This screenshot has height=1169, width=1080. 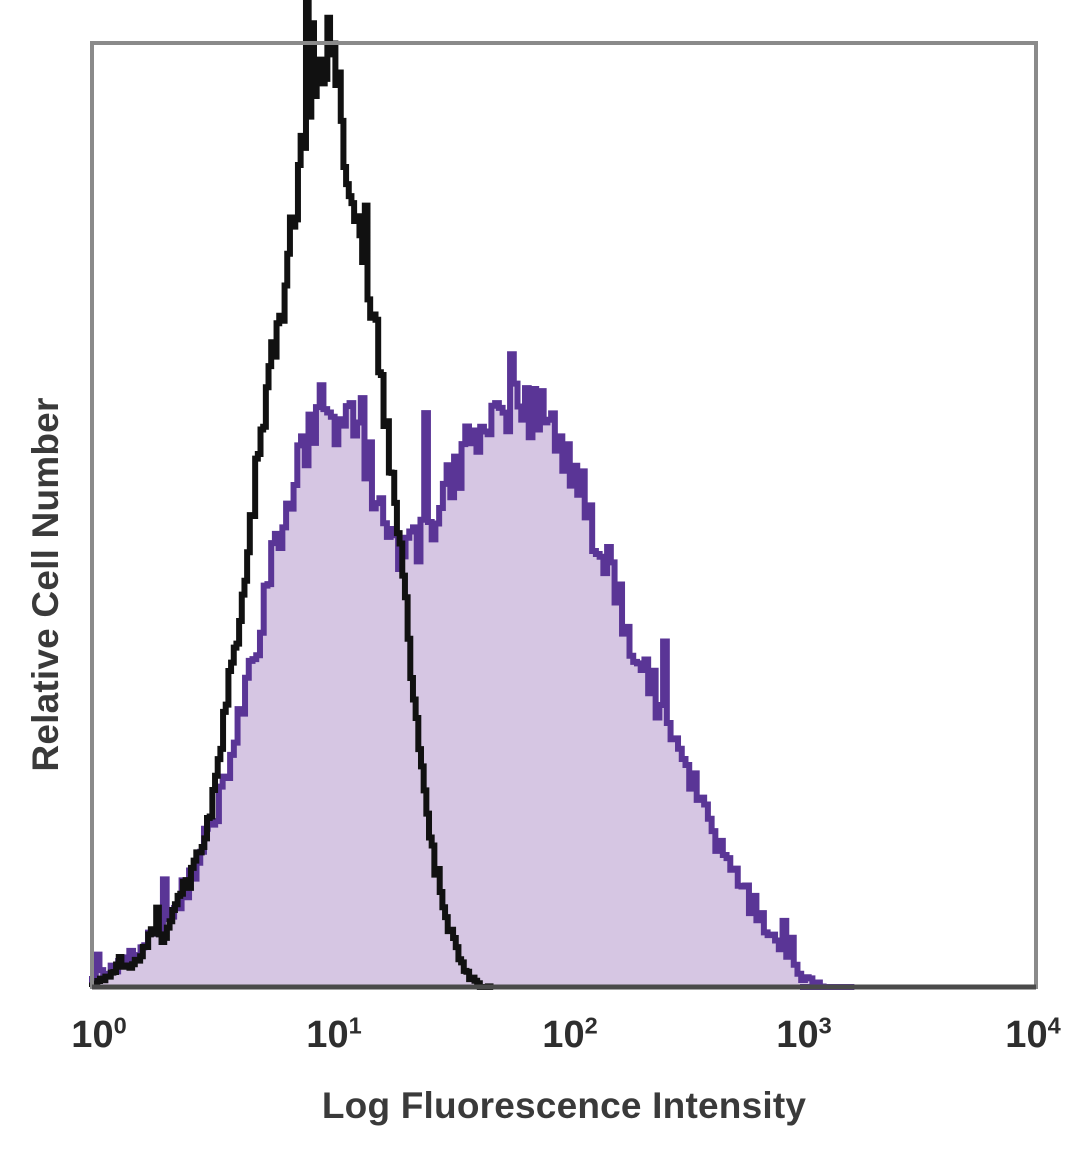 I want to click on x-tick-exponent: 4, so click(x=1054, y=1025).